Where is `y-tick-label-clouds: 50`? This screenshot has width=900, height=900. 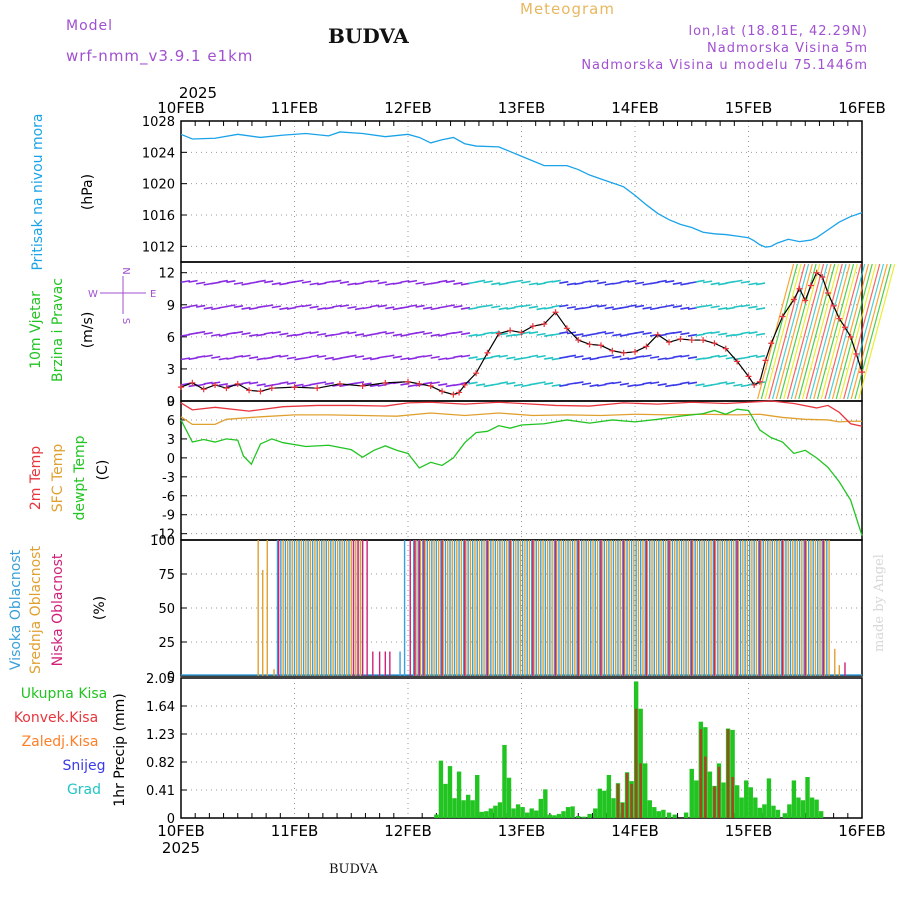
y-tick-label-clouds: 50 is located at coordinates (166, 609).